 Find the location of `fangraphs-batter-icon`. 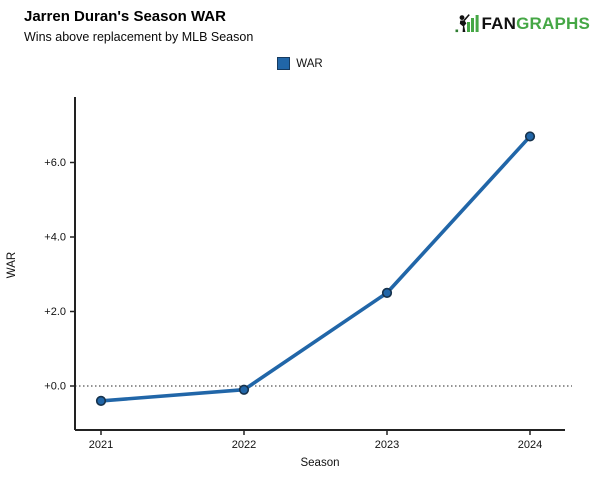

fangraphs-batter-icon is located at coordinates (467, 23).